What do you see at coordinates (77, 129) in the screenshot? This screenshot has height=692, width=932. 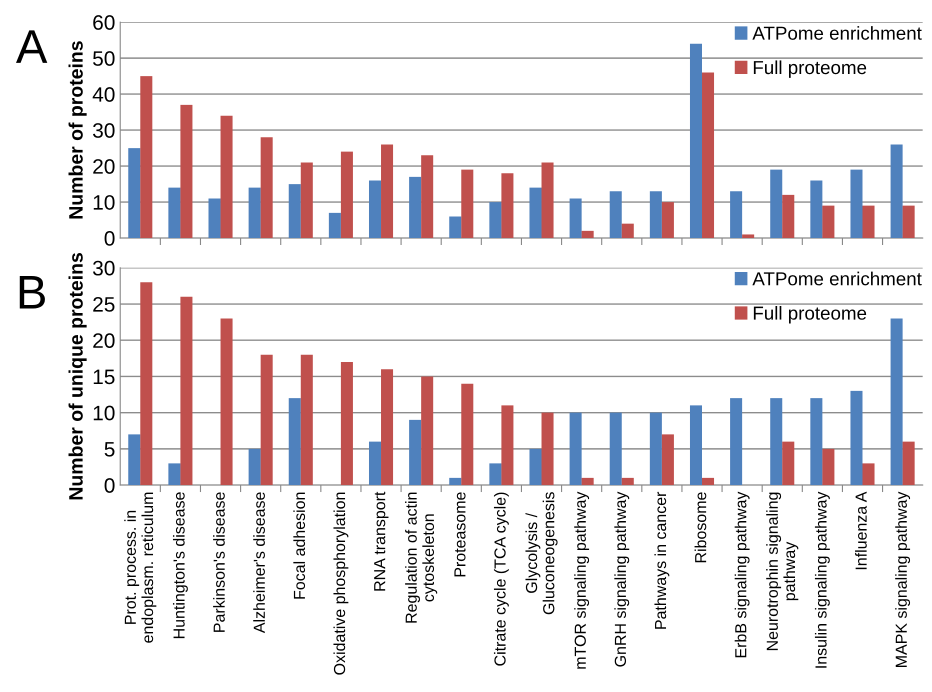 I see `y-axis-title: Number of proteins` at bounding box center [77, 129].